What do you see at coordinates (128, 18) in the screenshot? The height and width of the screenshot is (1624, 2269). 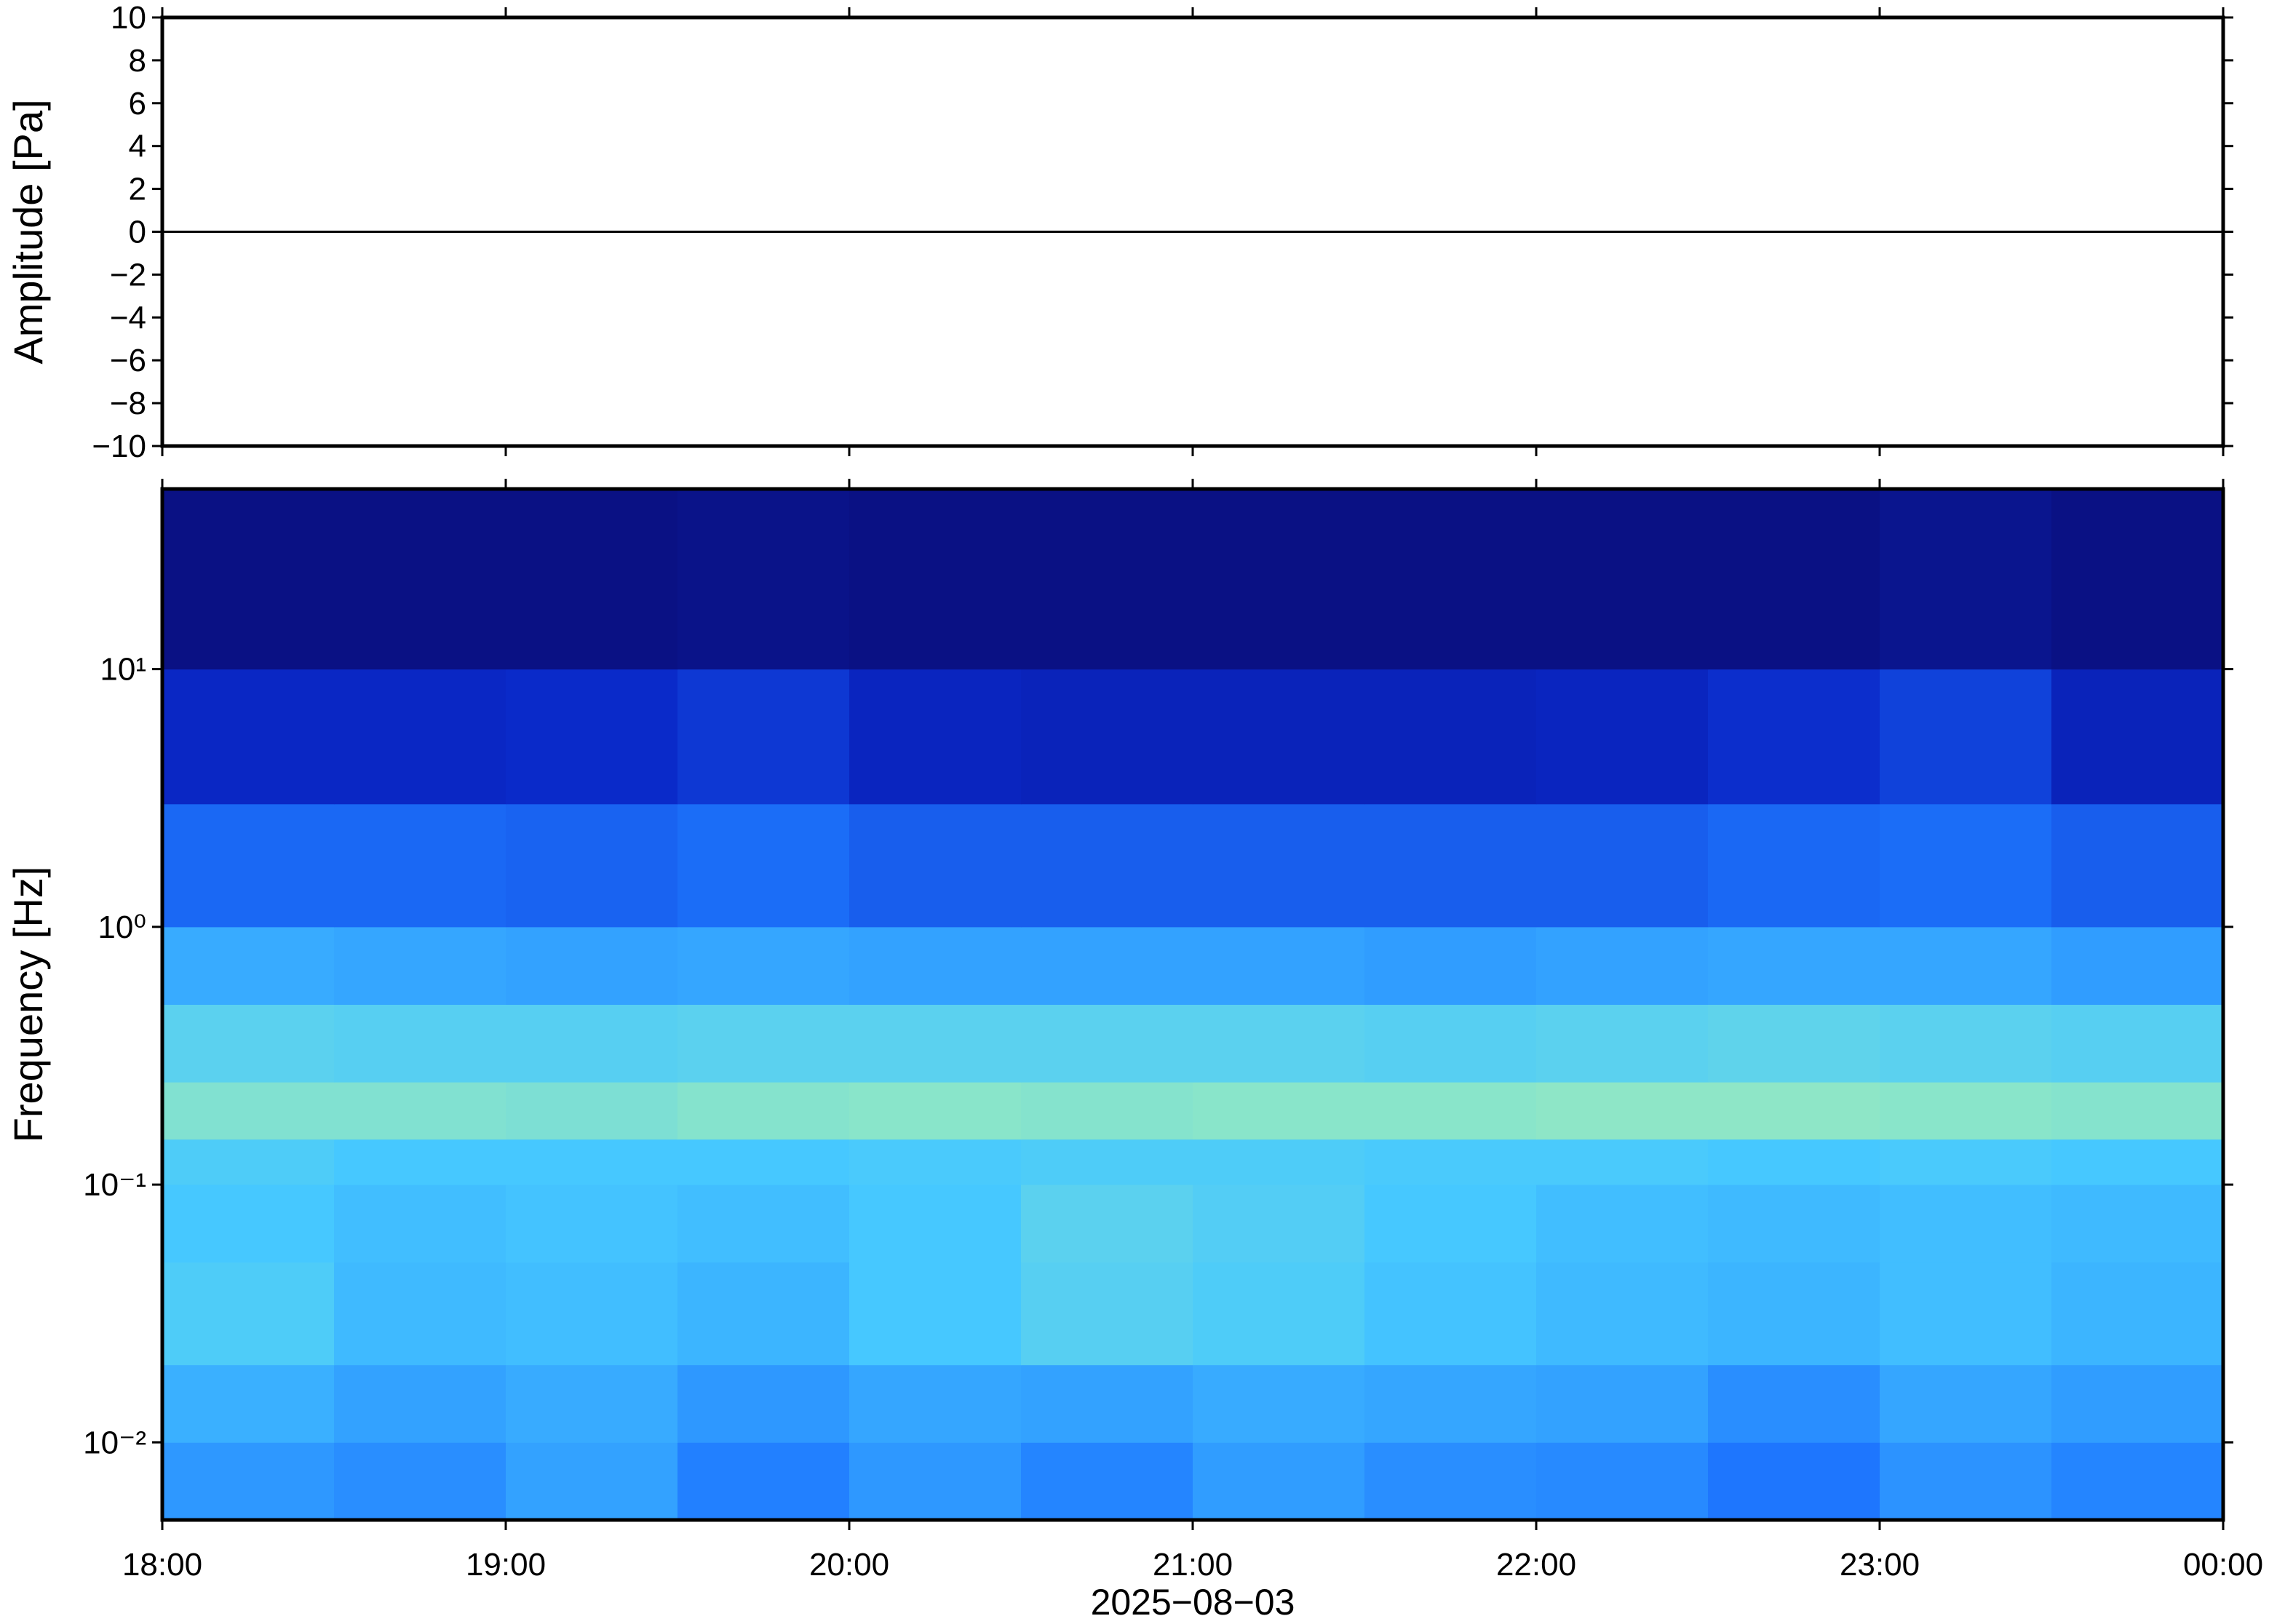 I see `y-tick-label: 10` at bounding box center [128, 18].